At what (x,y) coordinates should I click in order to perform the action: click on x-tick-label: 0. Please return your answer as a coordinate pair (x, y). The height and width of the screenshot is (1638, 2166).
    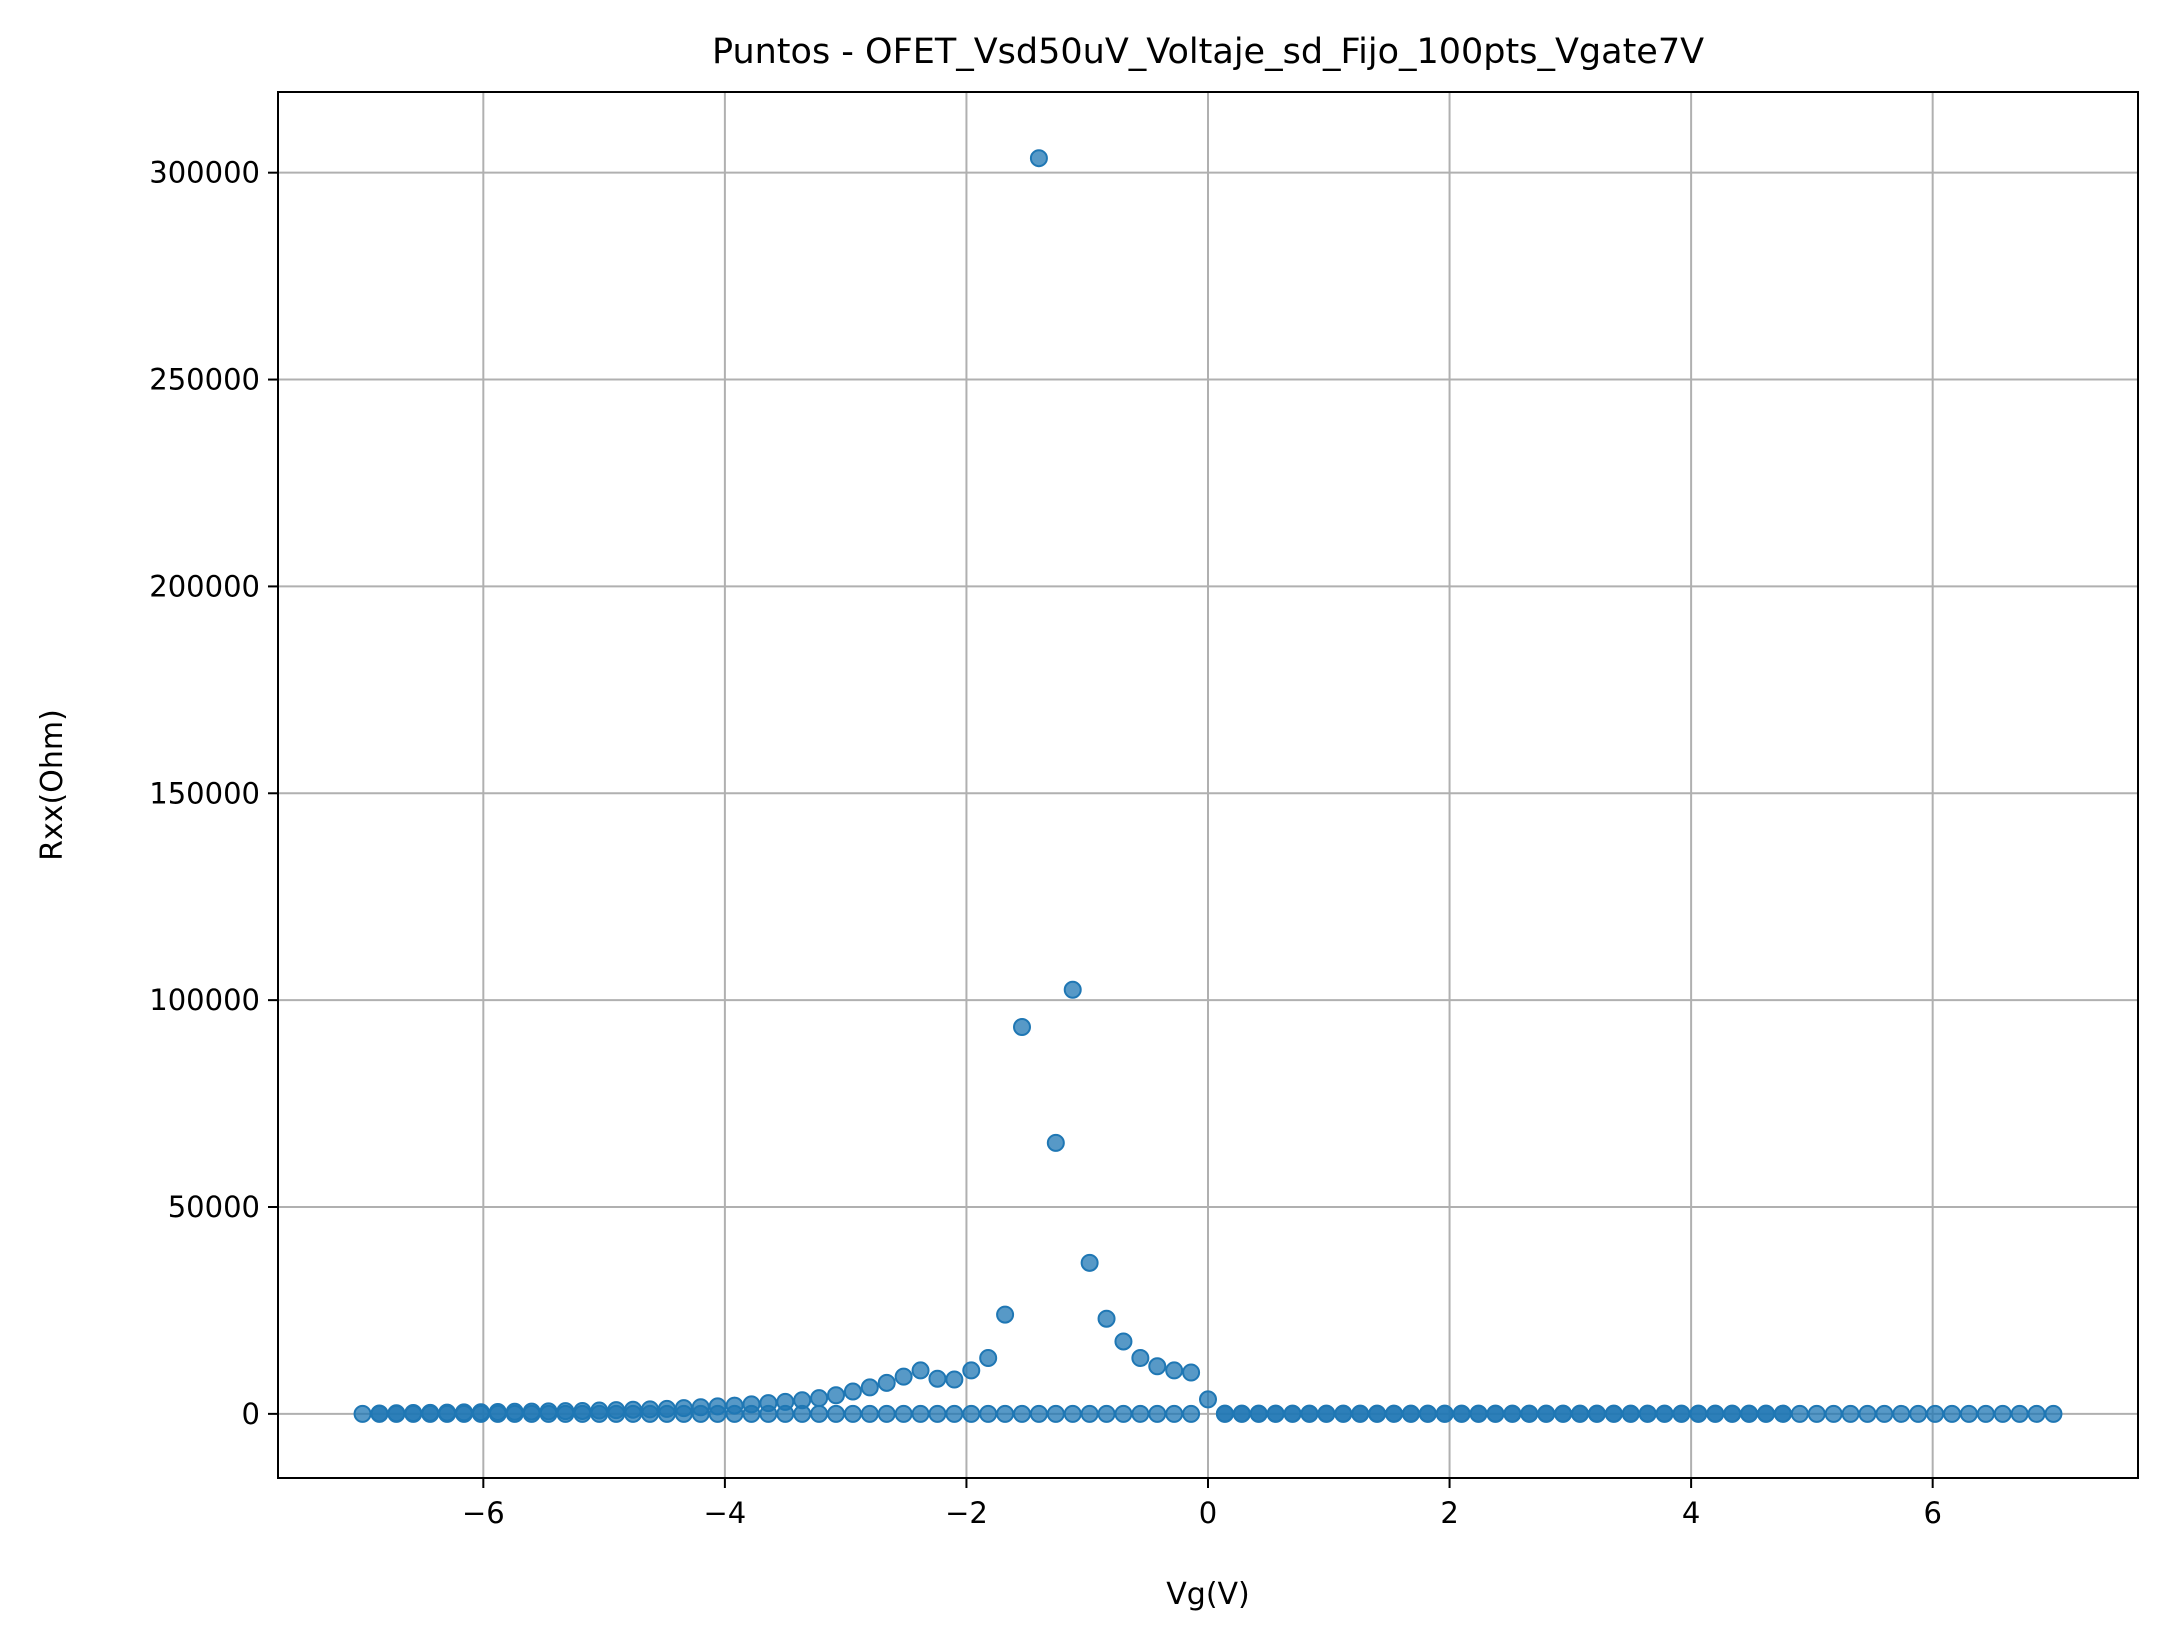
    Looking at the image, I should click on (1208, 1513).